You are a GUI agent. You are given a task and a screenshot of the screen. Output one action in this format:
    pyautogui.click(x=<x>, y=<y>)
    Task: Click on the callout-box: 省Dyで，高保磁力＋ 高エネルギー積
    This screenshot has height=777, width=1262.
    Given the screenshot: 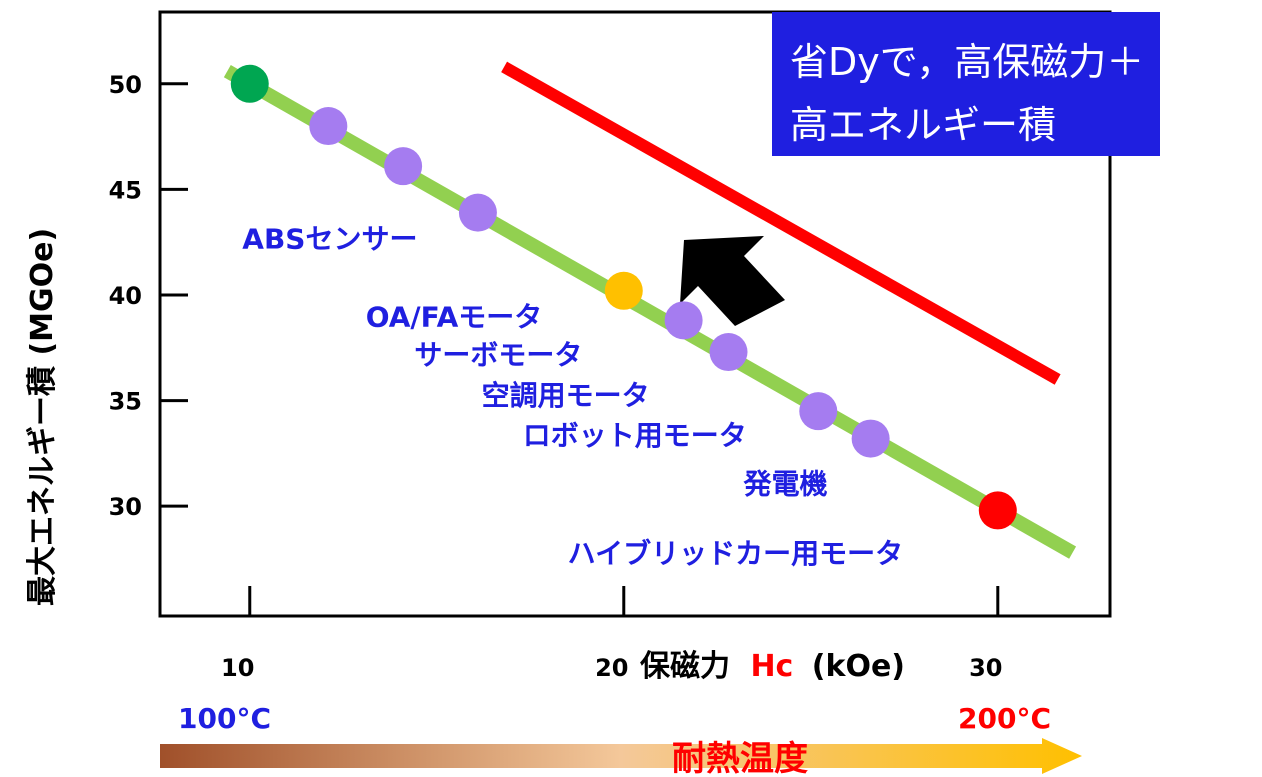 What is the action you would take?
    pyautogui.click(x=966, y=84)
    